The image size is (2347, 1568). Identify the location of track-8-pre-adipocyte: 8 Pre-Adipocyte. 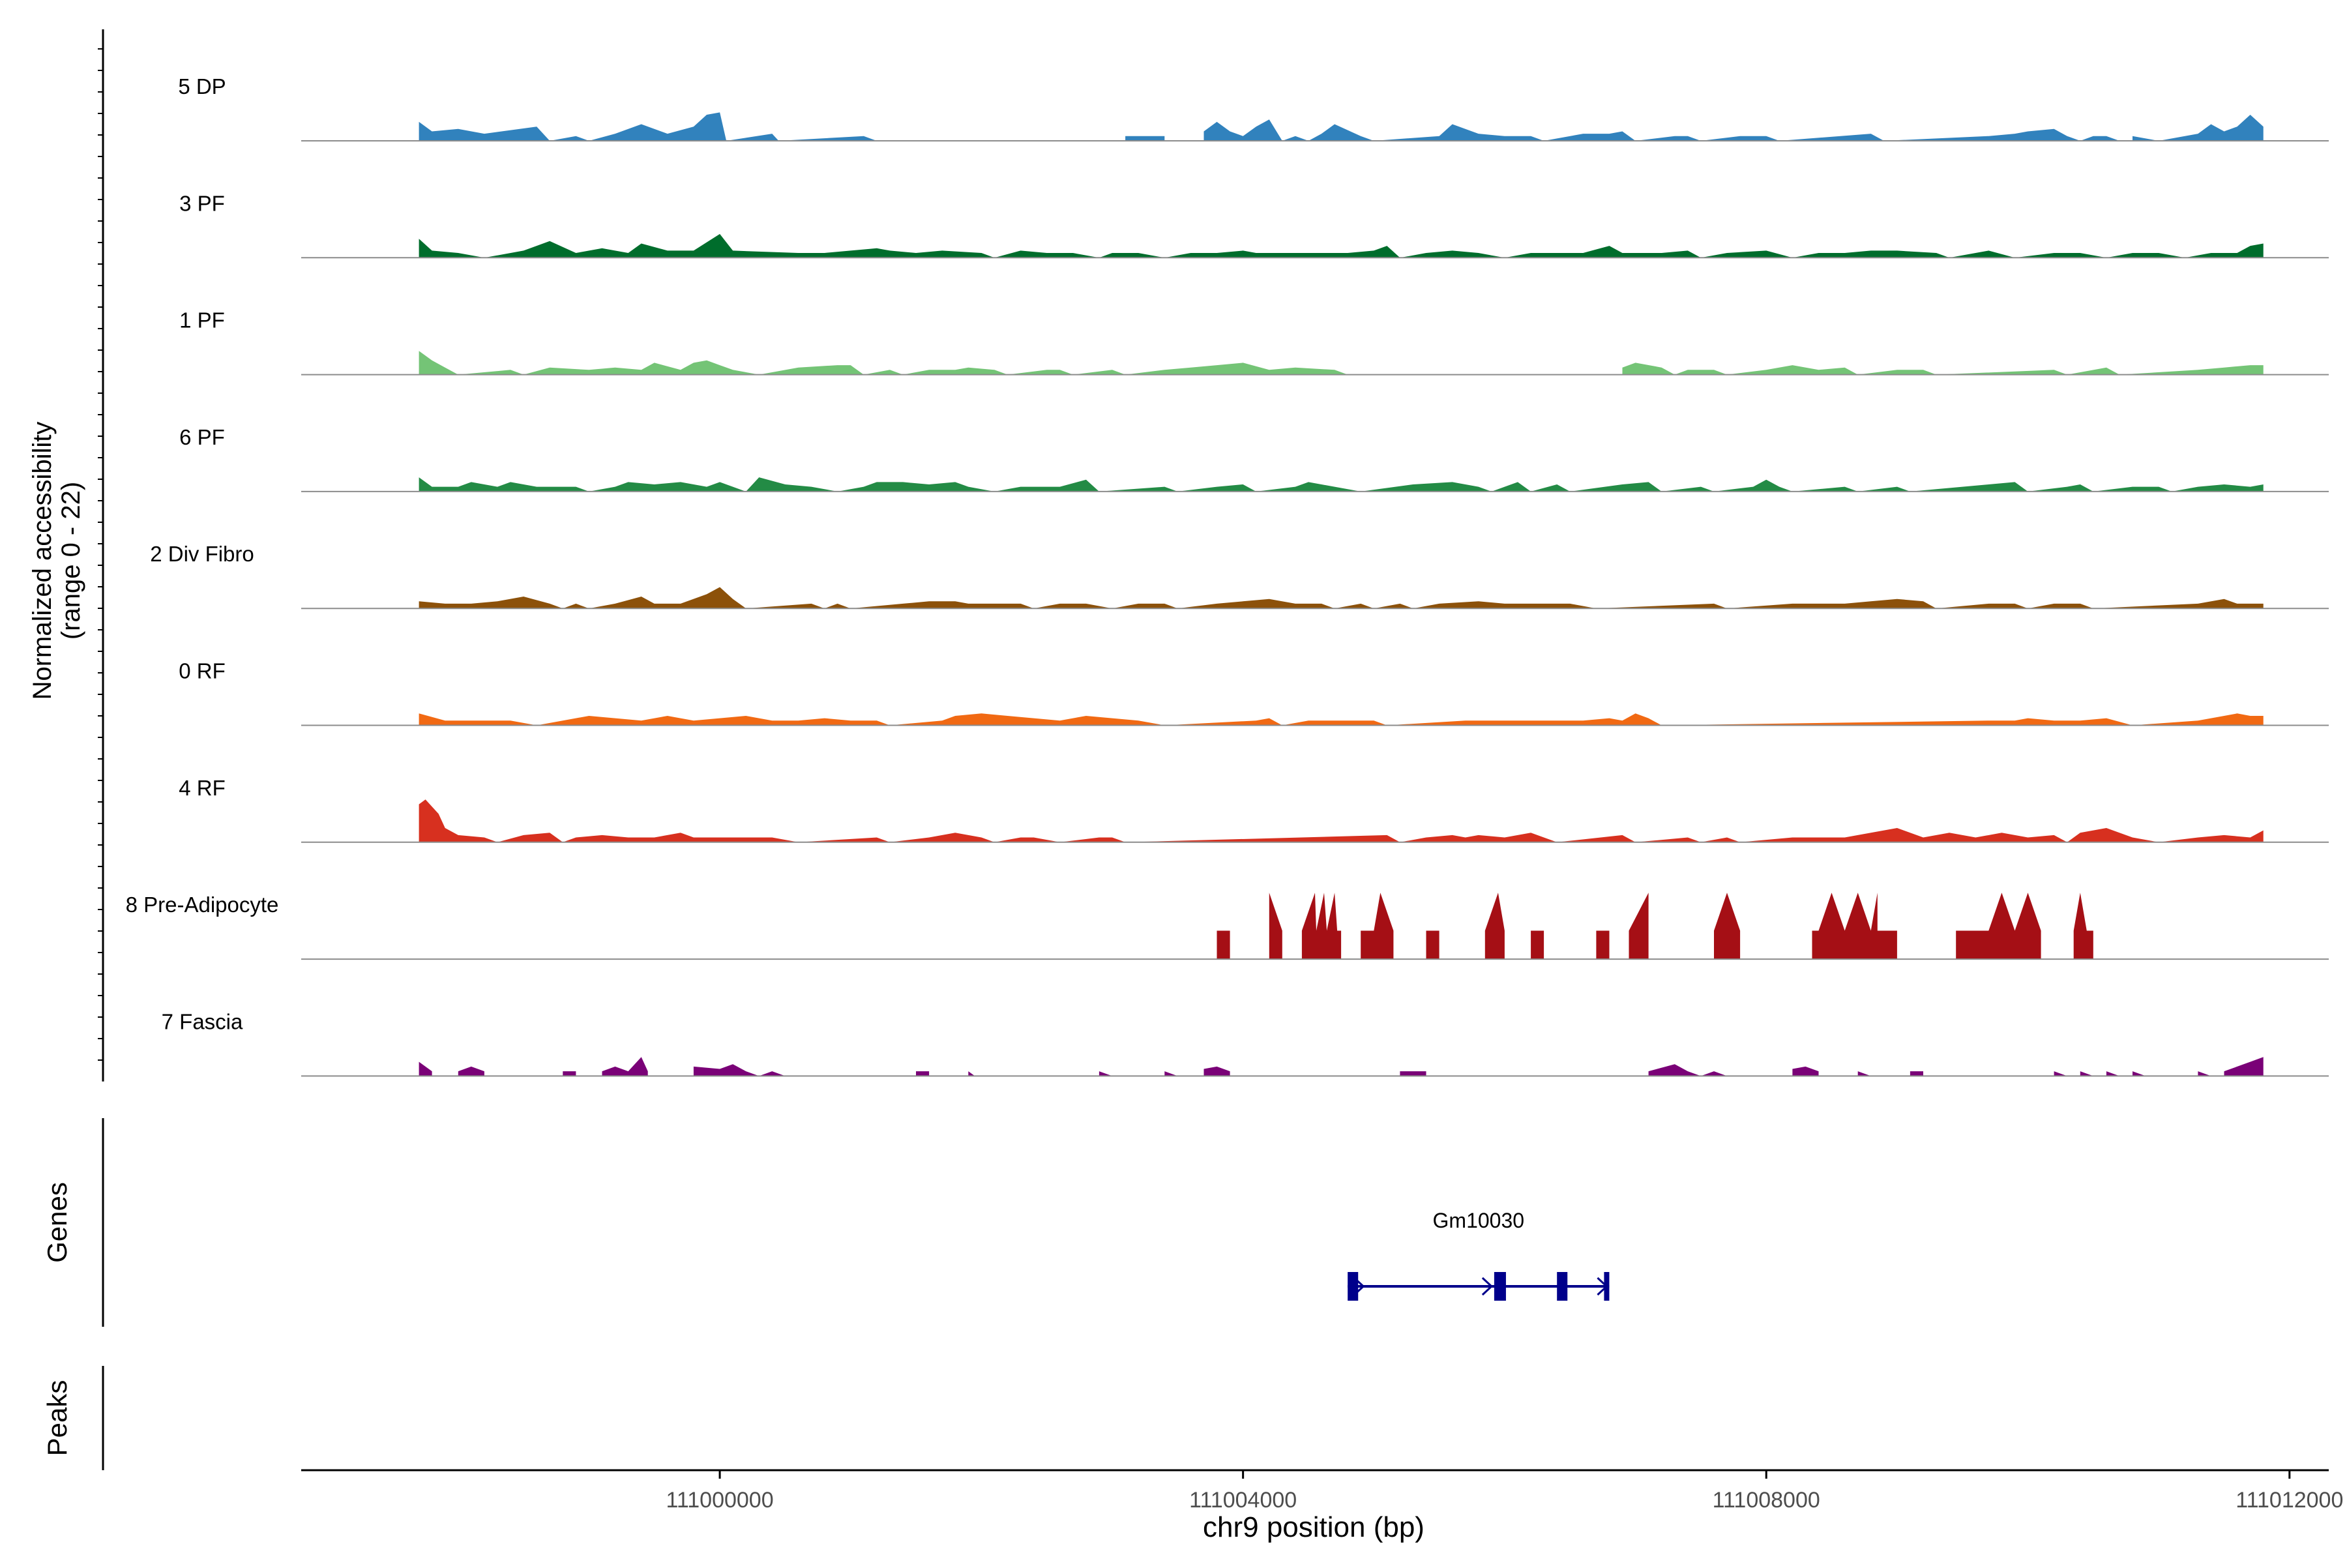
(1227, 927).